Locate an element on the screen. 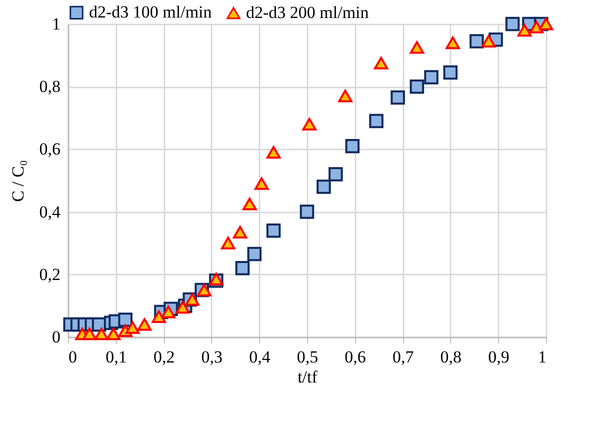 This screenshot has height=430, width=589. legend-label: d2-d3 100 ml/min is located at coordinates (150, 12).